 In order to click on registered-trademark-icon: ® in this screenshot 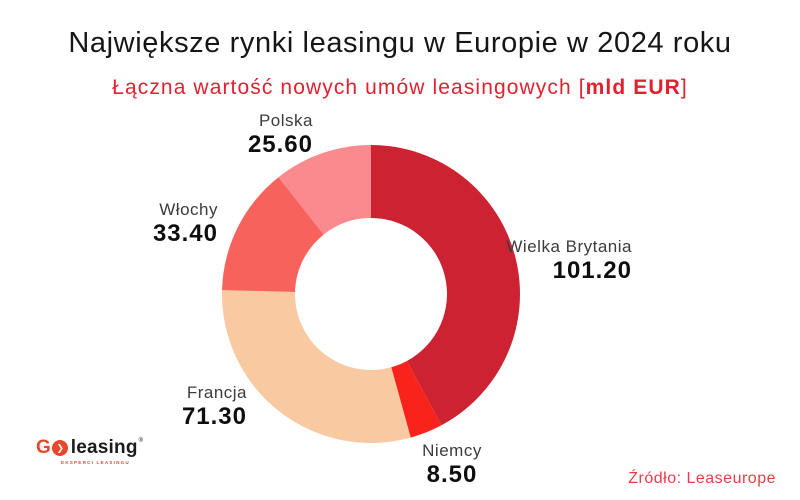, I will do `click(141, 441)`.